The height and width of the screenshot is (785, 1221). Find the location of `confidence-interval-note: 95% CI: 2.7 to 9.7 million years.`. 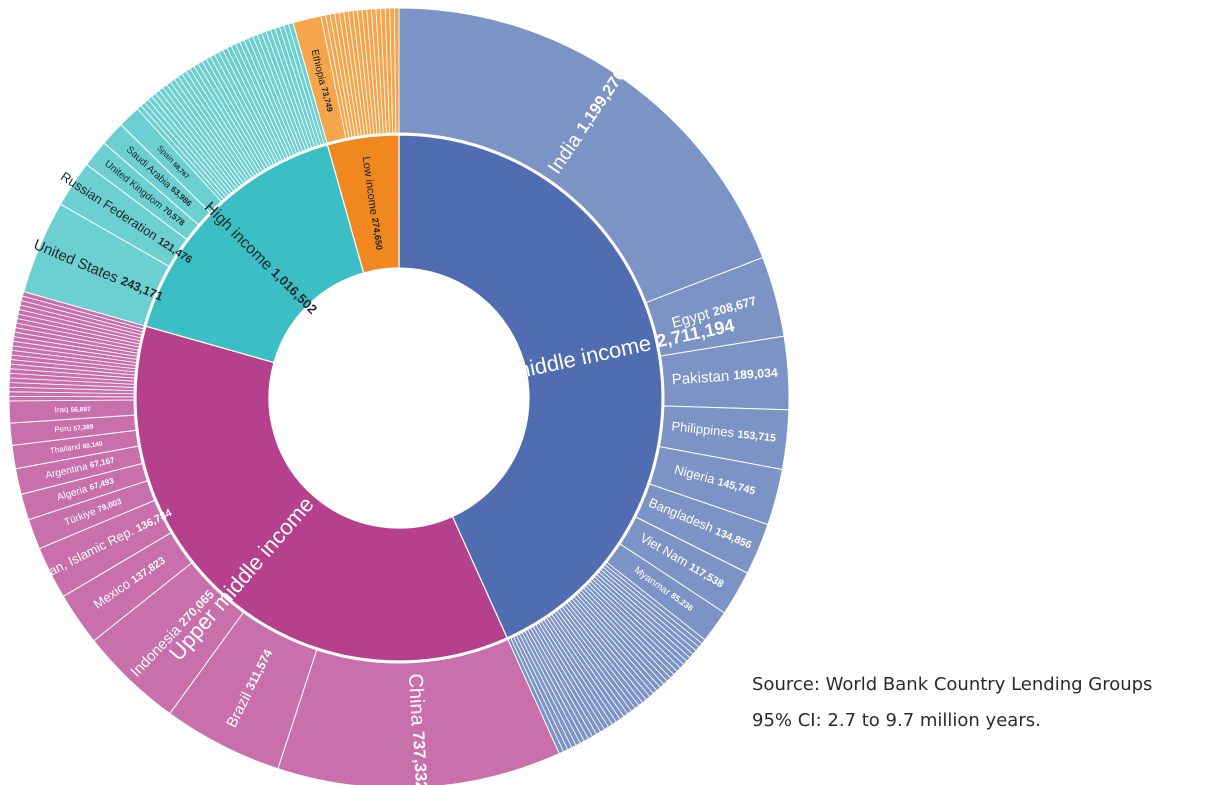

confidence-interval-note: 95% CI: 2.7 to 9.7 million years. is located at coordinates (896, 720).